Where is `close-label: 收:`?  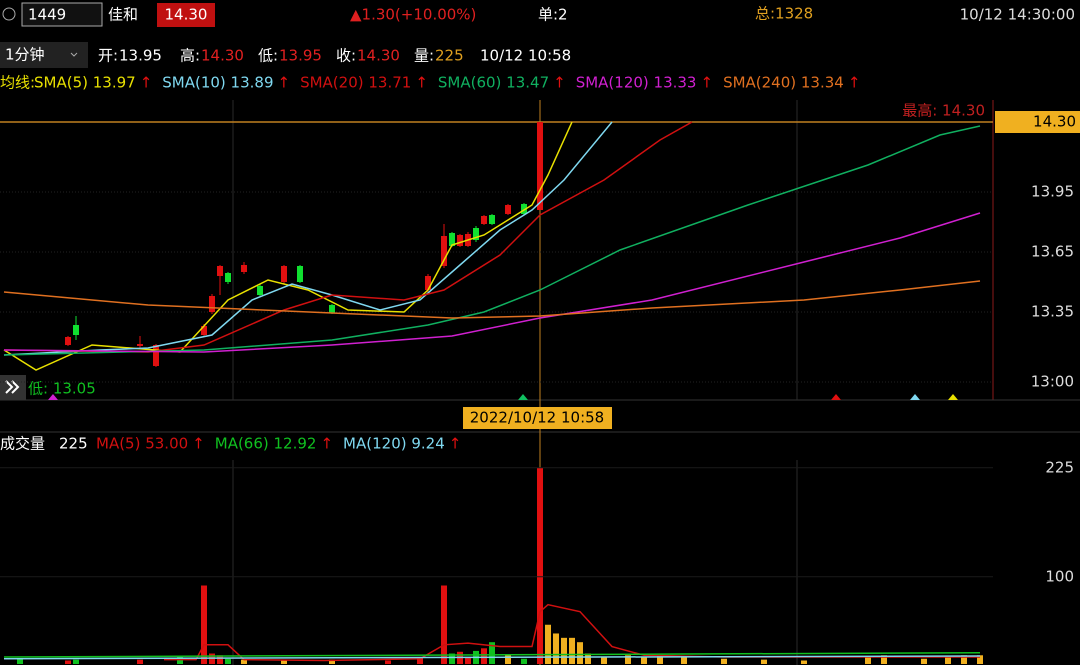
close-label: 收: is located at coordinates (346, 56).